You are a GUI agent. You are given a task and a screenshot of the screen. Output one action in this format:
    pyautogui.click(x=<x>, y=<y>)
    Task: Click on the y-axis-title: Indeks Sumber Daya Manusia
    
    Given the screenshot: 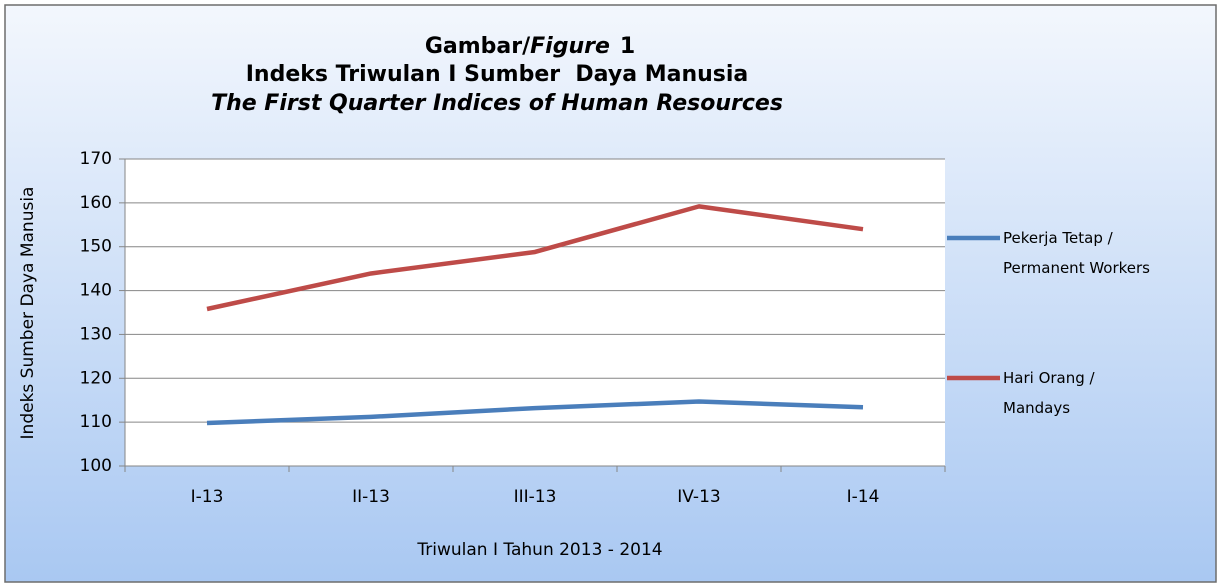 What is the action you would take?
    pyautogui.click(x=28, y=313)
    